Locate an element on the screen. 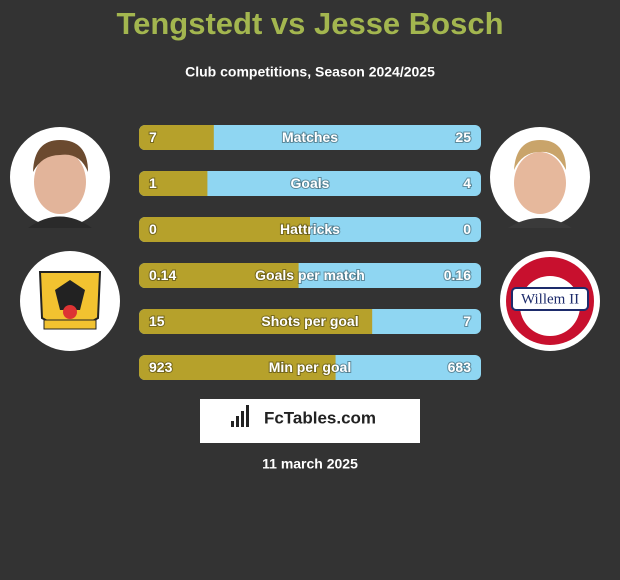 This screenshot has width=620, height=580. left-value: 923 is located at coordinates (161, 367).